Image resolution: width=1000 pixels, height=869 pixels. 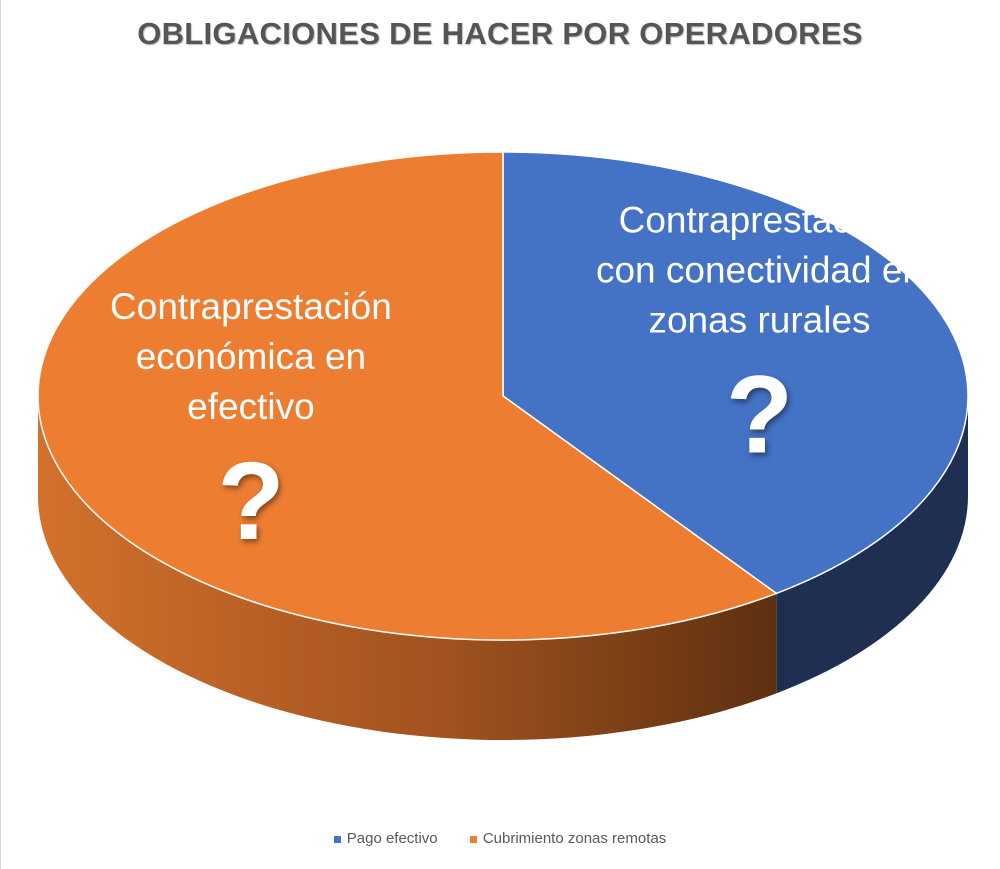 I want to click on legend: Pago efectivo Cubrimiento zonas remotas, so click(x=500, y=838).